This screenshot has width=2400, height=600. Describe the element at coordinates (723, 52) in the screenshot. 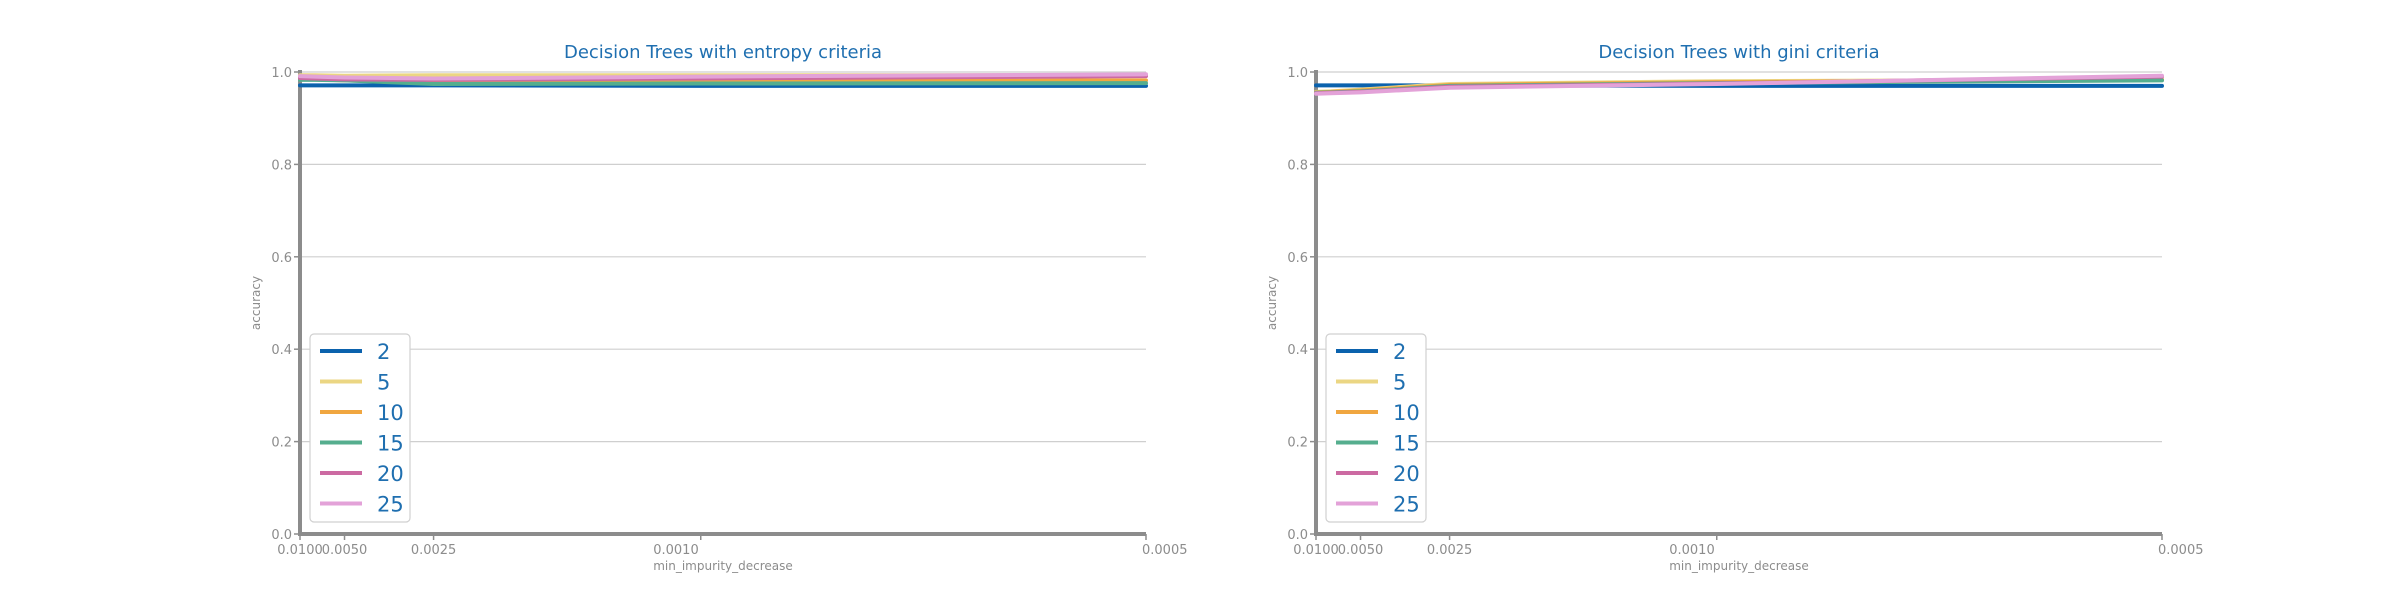

I see `chart-title: Decision Trees with entropy criteria` at that location.